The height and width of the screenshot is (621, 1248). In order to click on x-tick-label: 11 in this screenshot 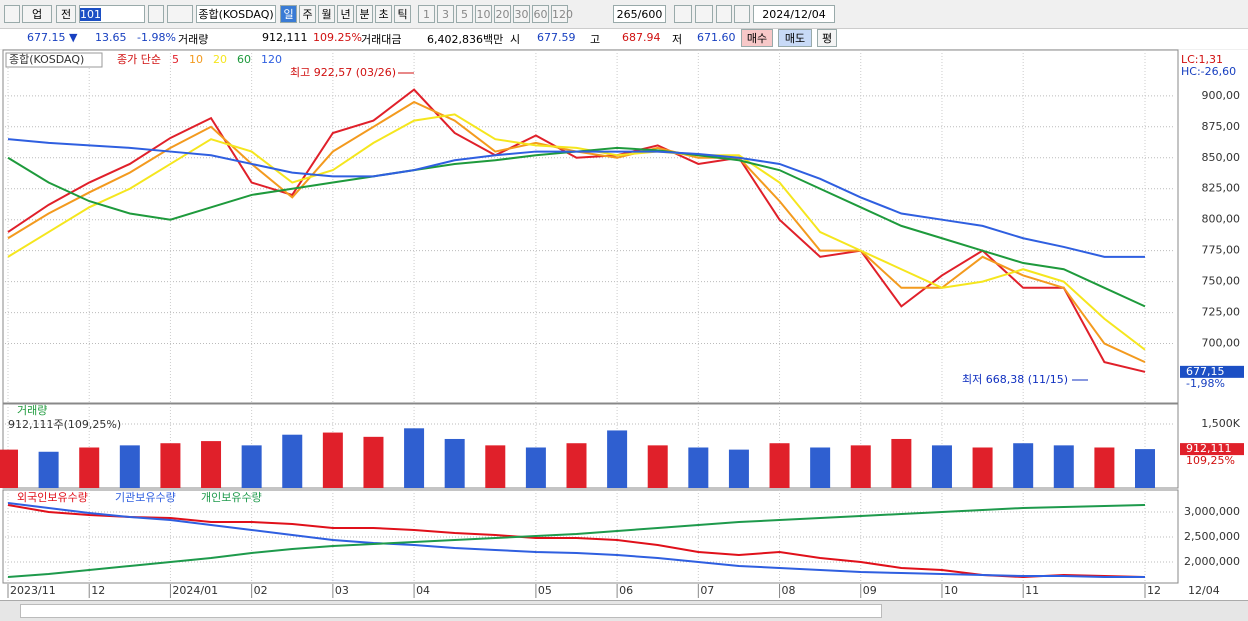, I will do `click(1032, 590)`.